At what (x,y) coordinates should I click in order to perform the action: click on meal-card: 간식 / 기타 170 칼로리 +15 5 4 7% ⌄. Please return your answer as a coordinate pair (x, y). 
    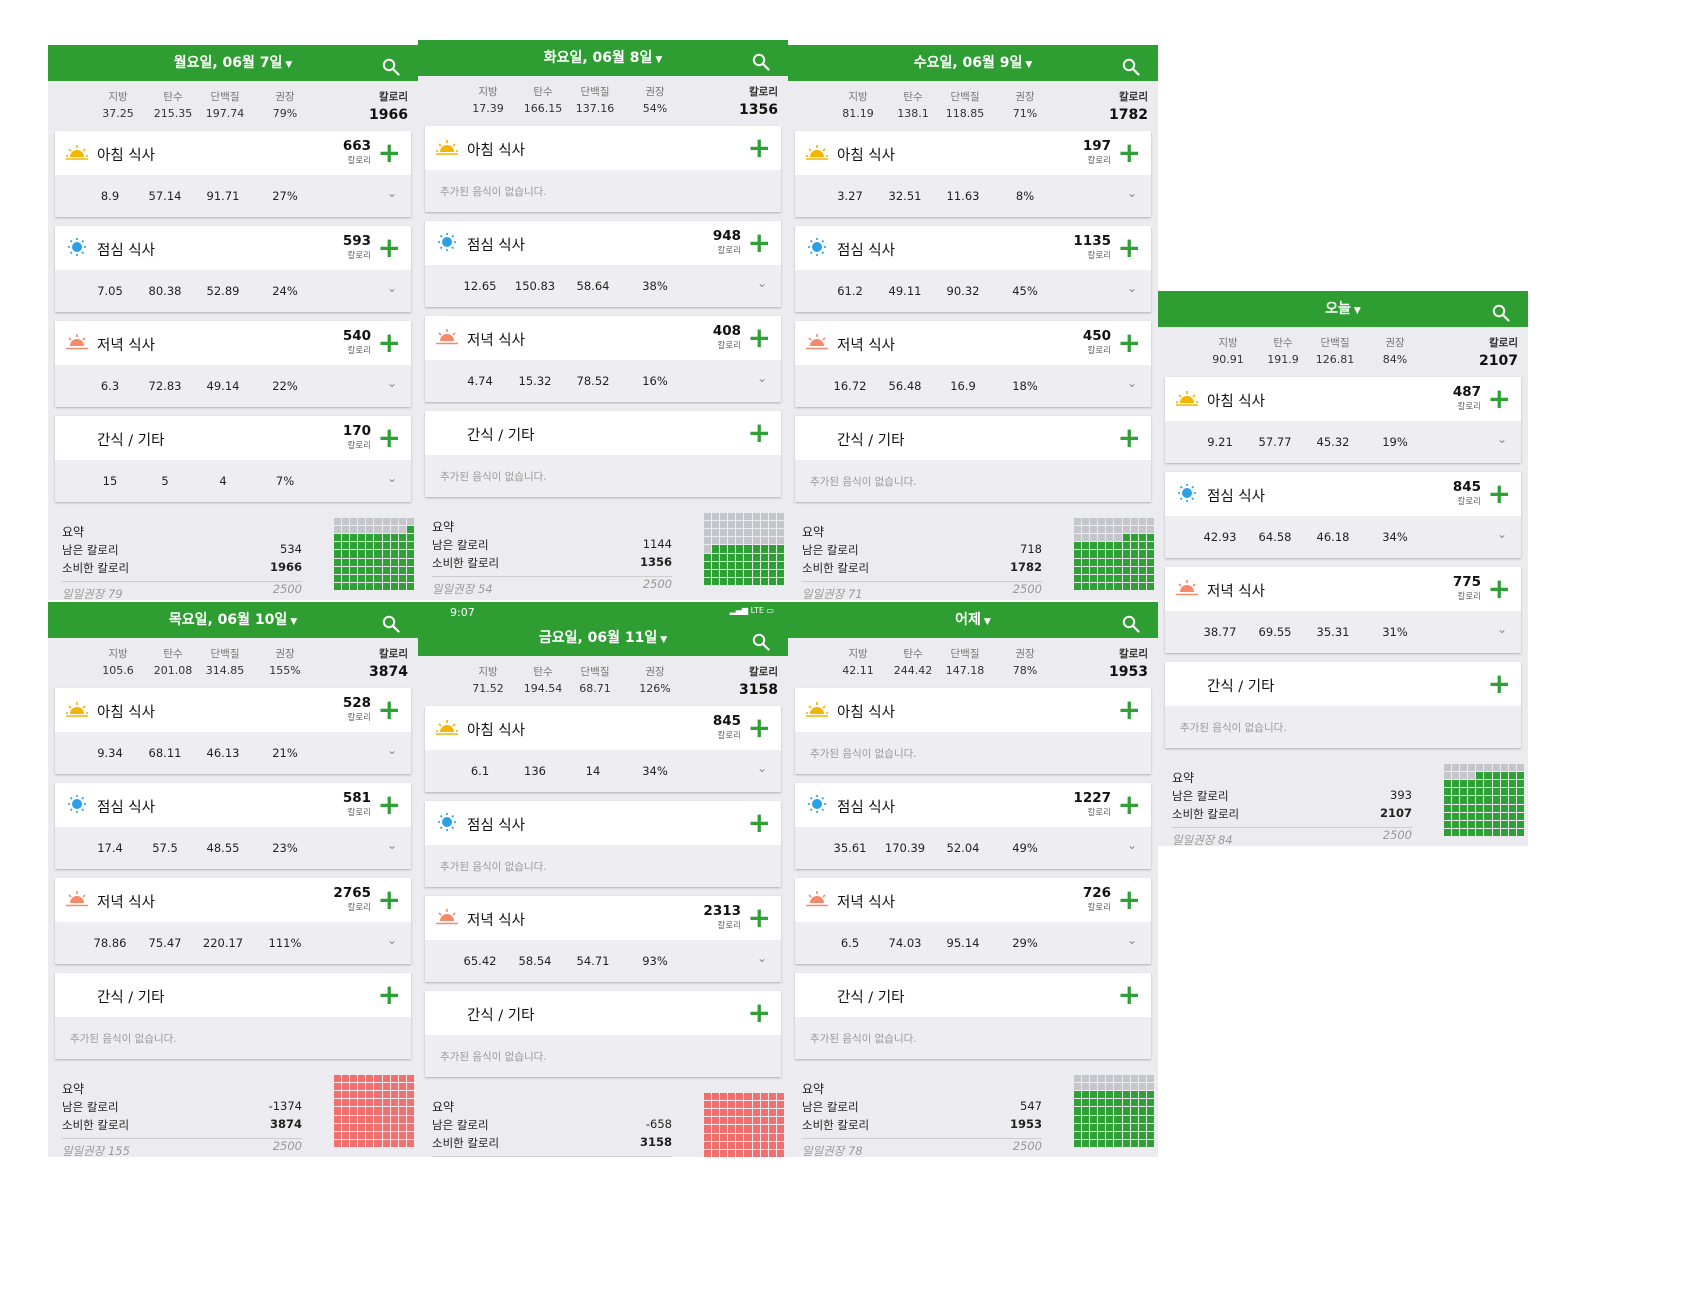
    Looking at the image, I should click on (233, 459).